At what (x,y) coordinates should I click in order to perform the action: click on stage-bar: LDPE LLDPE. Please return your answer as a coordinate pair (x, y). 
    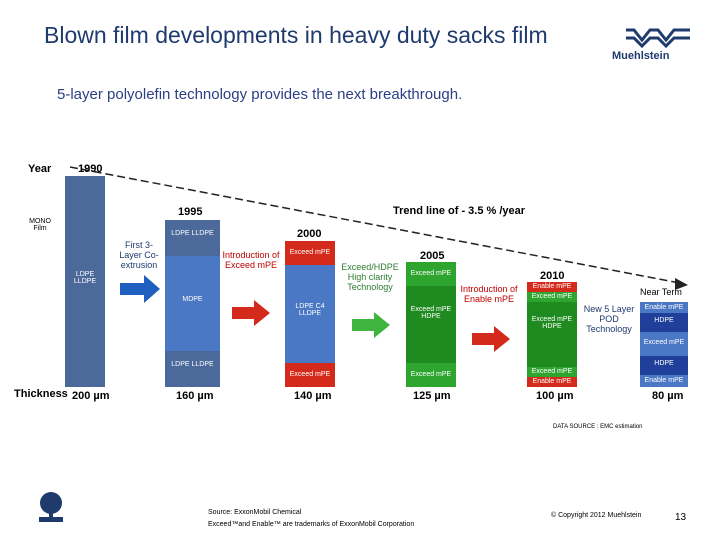
    Looking at the image, I should click on (85, 281).